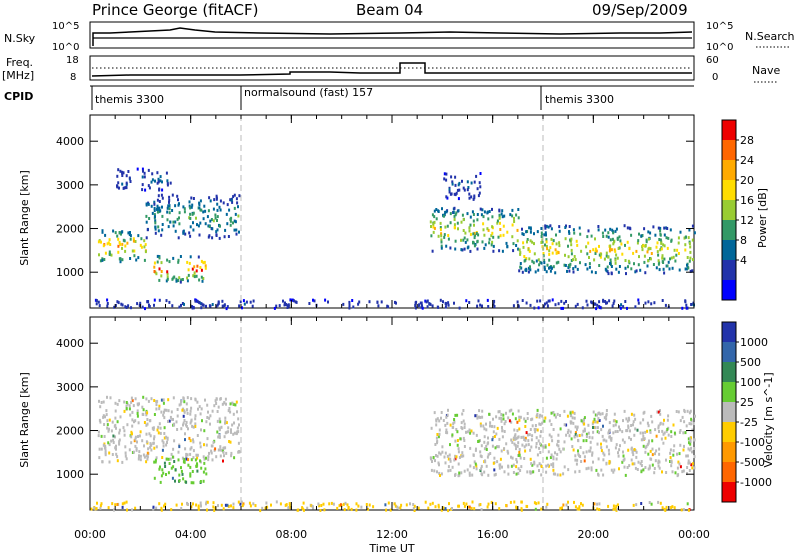 The width and height of the screenshot is (800, 554). Describe the element at coordinates (579, 99) in the screenshot. I see `cpid-segment-3: themis 3300` at that location.